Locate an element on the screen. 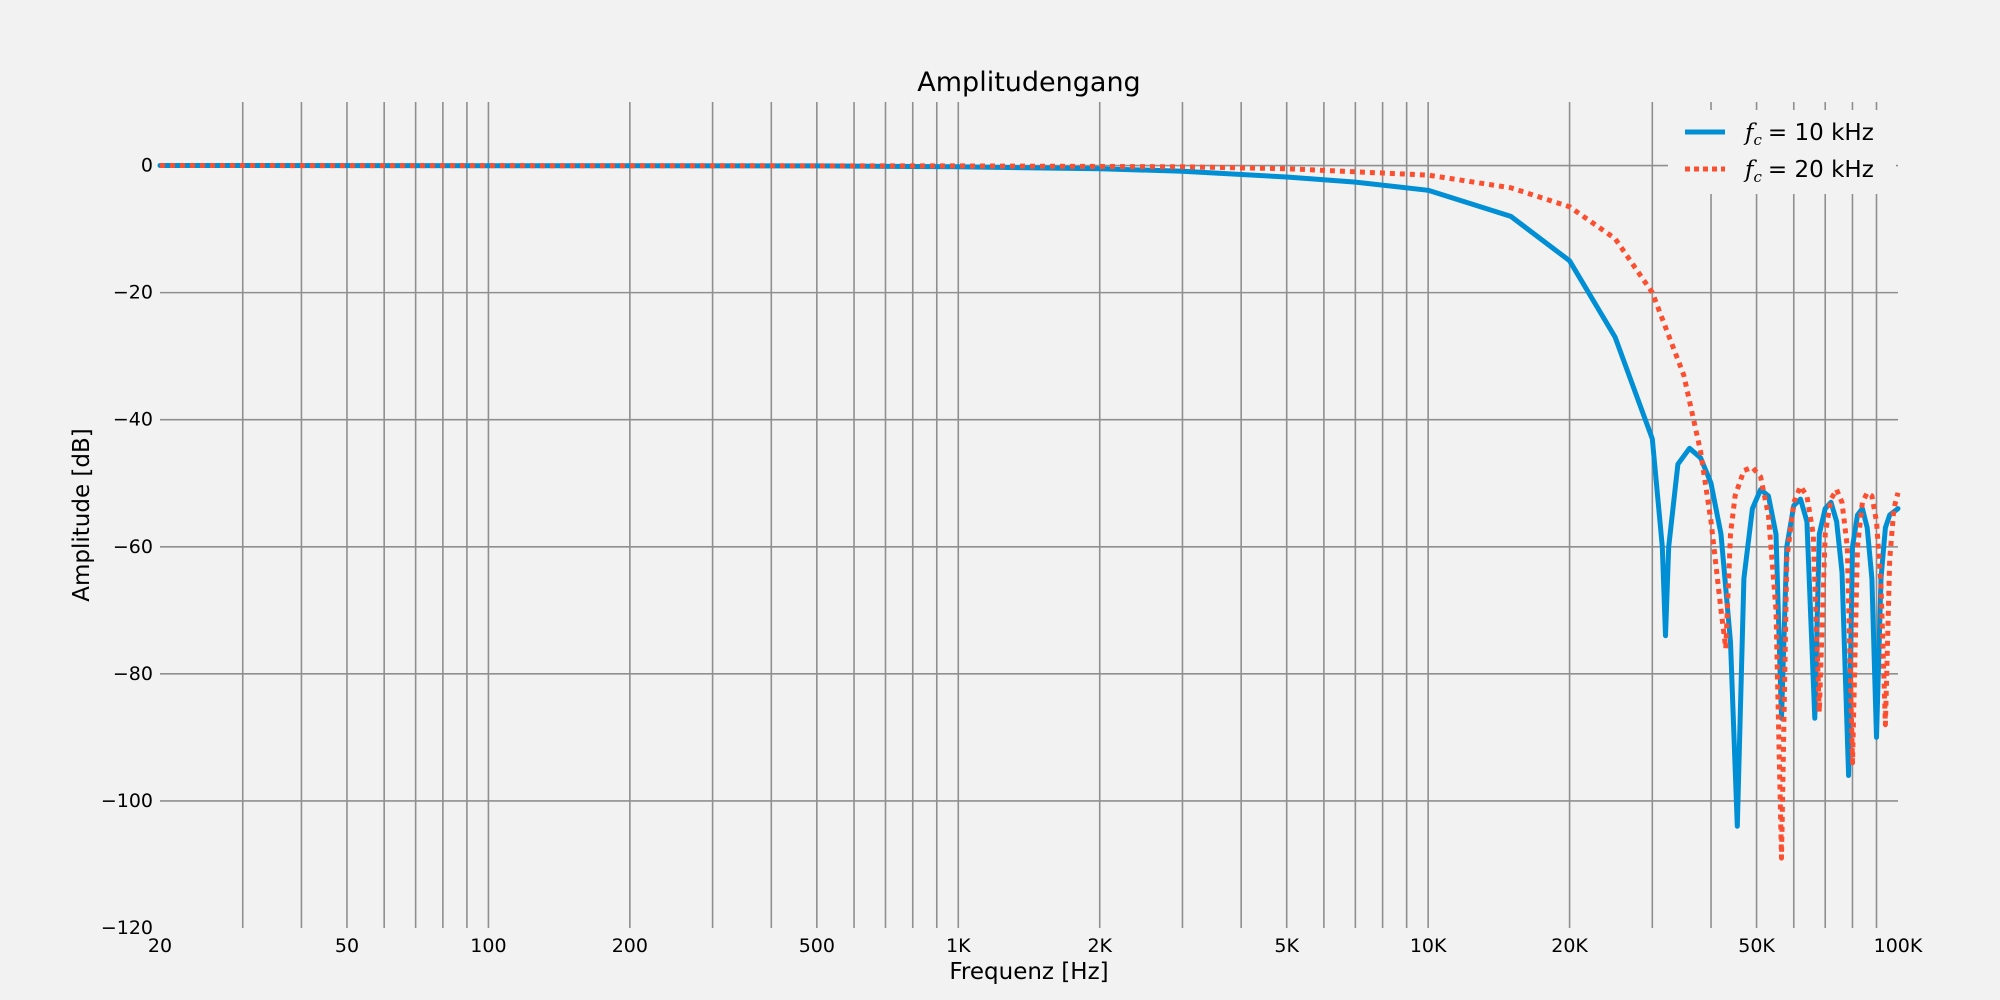 The width and height of the screenshot is (2000, 1000). legend-background is located at coordinates (1782, 152).